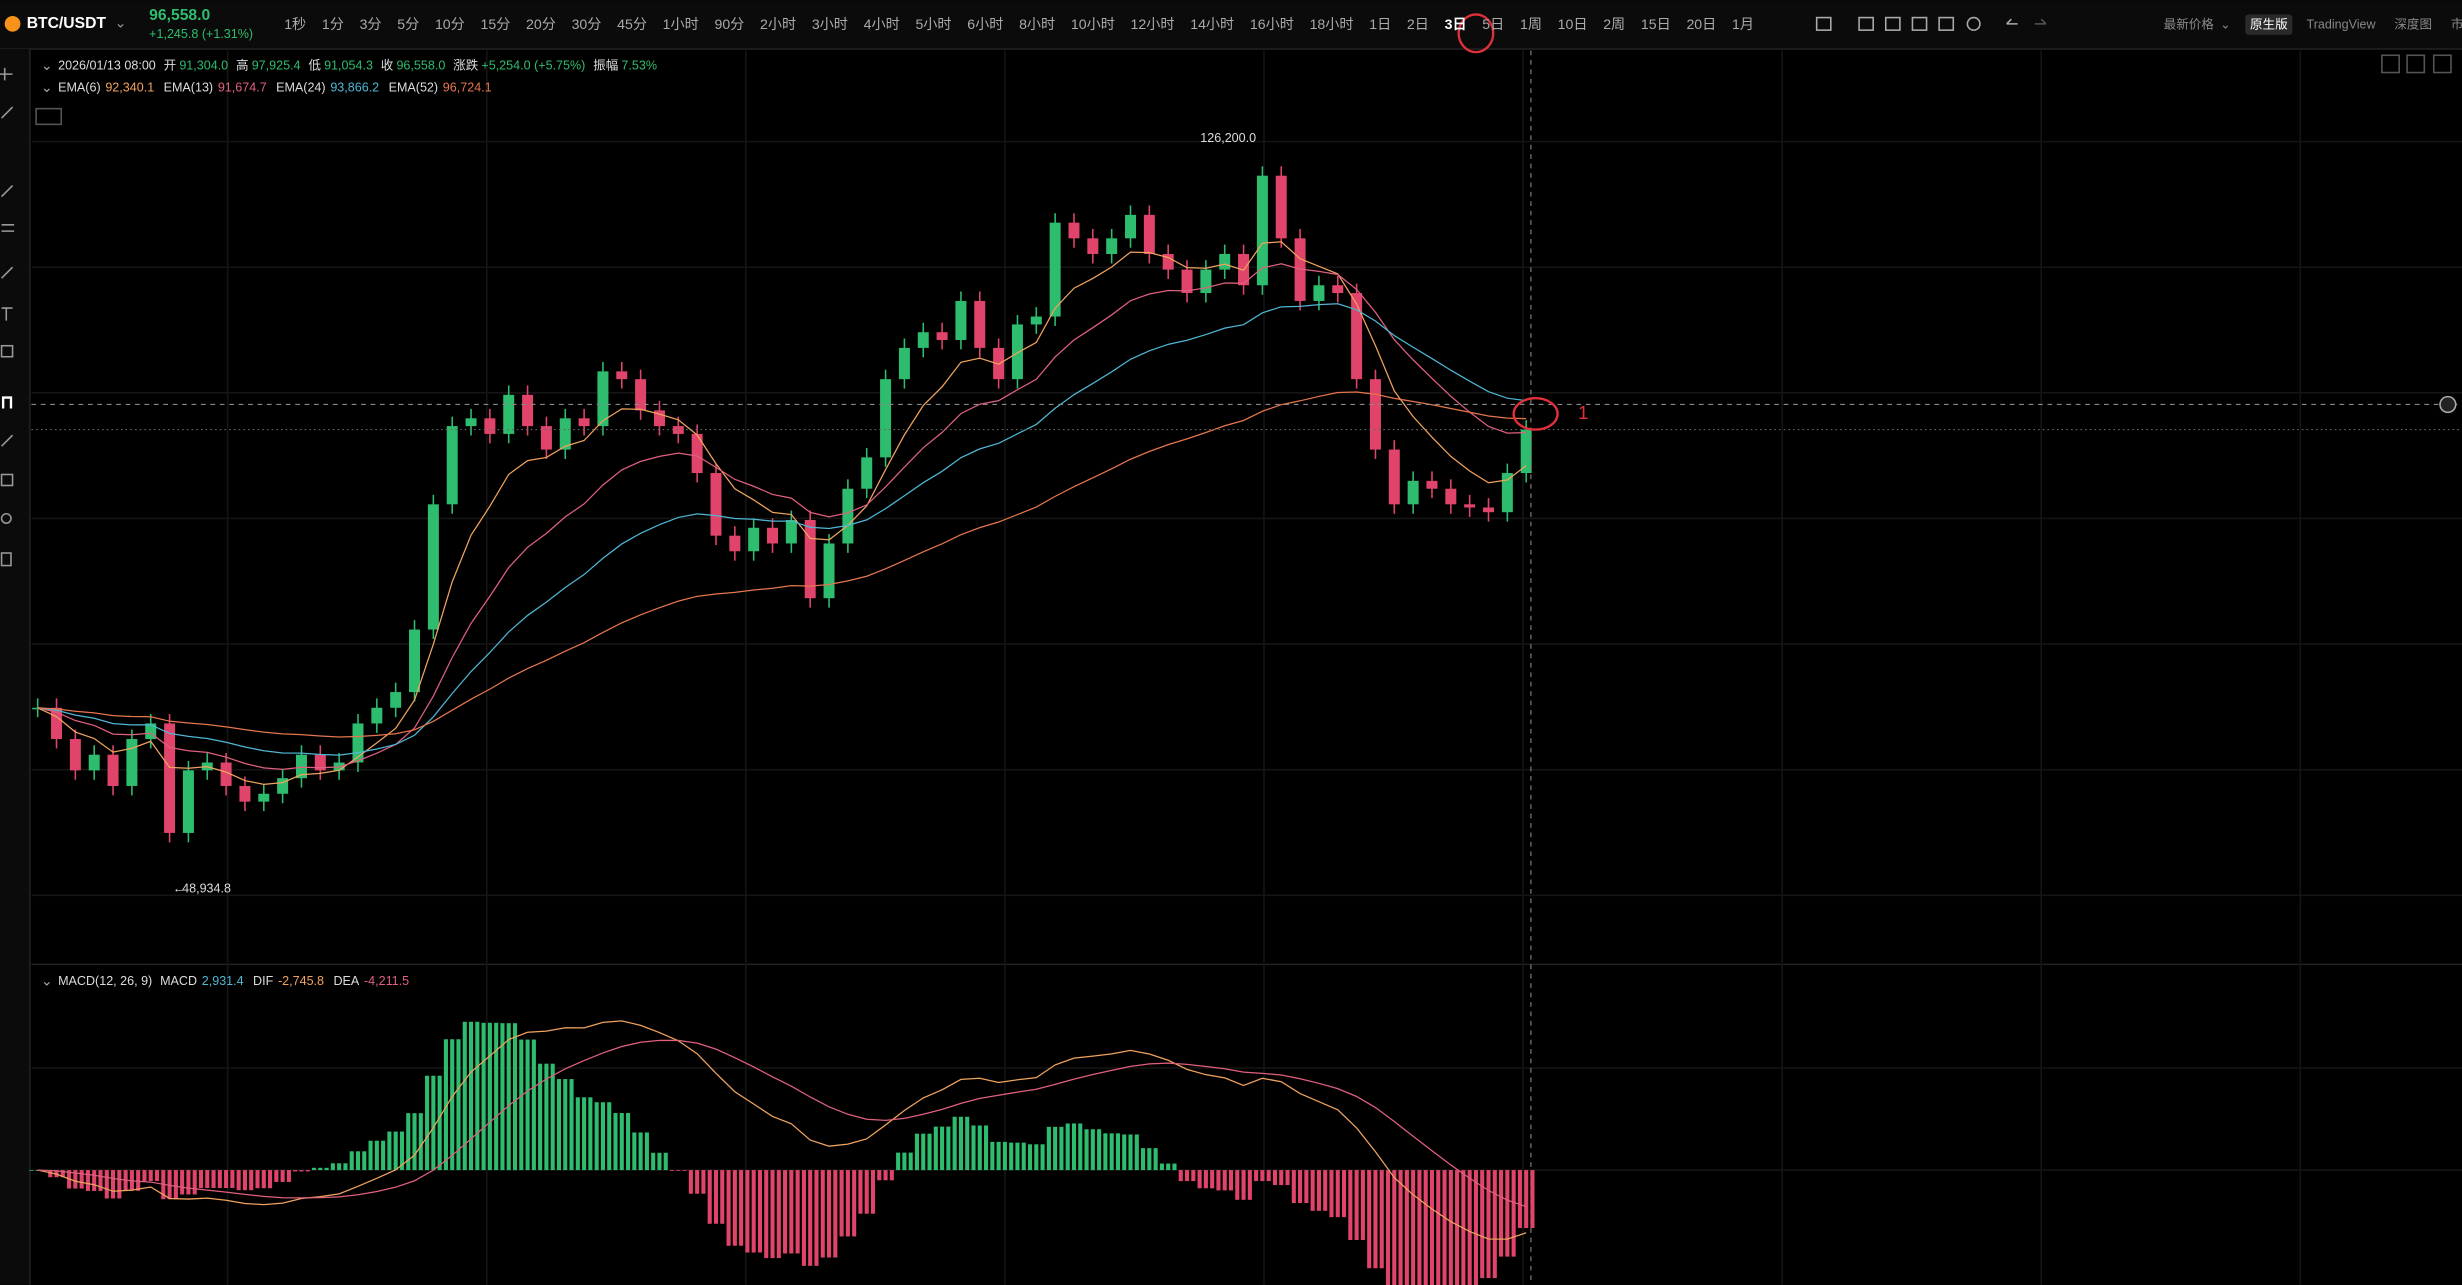 This screenshot has height=1285, width=2462. Describe the element at coordinates (2413, 24) in the screenshot. I see `view-tab: 深度图` at that location.